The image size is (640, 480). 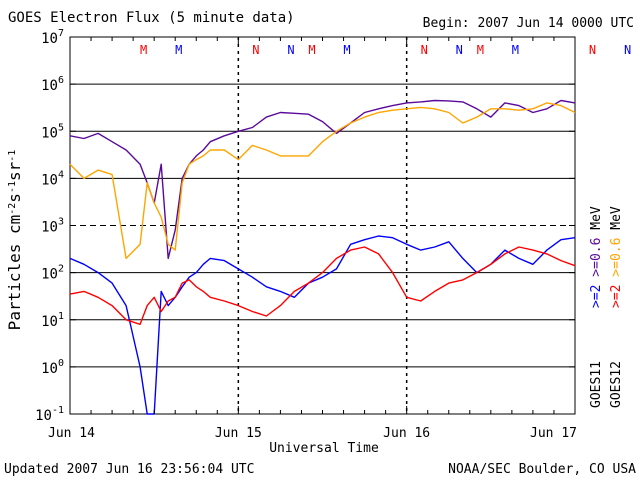 I want to click on x-tick-label: Jun 16, so click(x=406, y=433).